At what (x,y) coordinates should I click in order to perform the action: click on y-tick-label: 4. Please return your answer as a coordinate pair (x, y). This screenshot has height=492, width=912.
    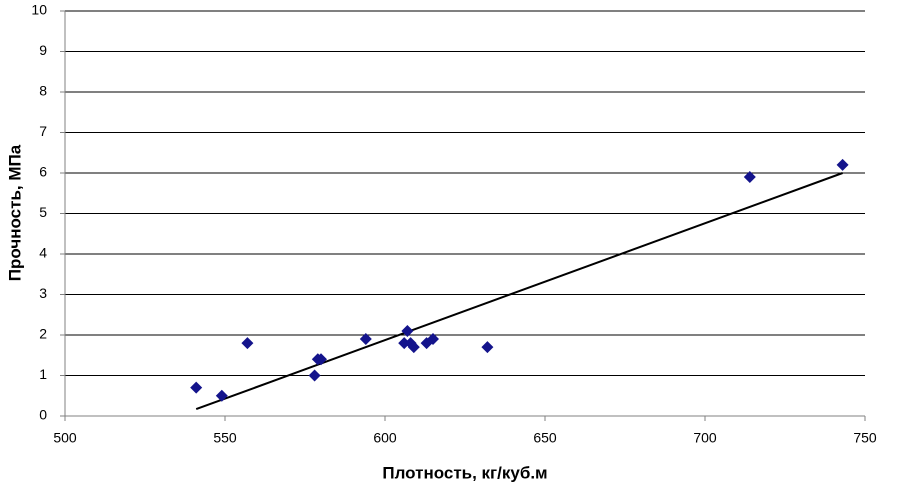
    Looking at the image, I should click on (43, 253).